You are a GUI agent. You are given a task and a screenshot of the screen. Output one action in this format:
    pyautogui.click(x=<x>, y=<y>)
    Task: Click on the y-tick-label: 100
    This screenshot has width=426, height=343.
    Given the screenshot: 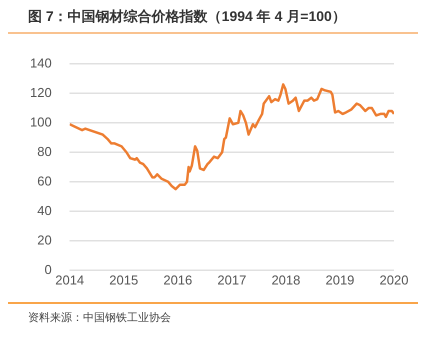 What is the action you would take?
    pyautogui.click(x=41, y=122)
    